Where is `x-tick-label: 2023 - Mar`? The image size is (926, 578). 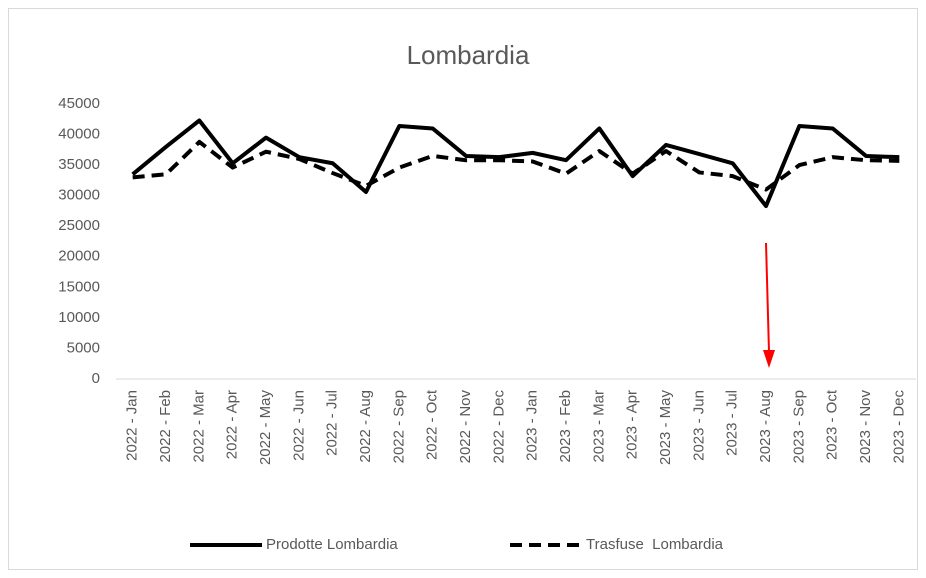
x-tick-label: 2023 - Mar is located at coordinates (598, 426).